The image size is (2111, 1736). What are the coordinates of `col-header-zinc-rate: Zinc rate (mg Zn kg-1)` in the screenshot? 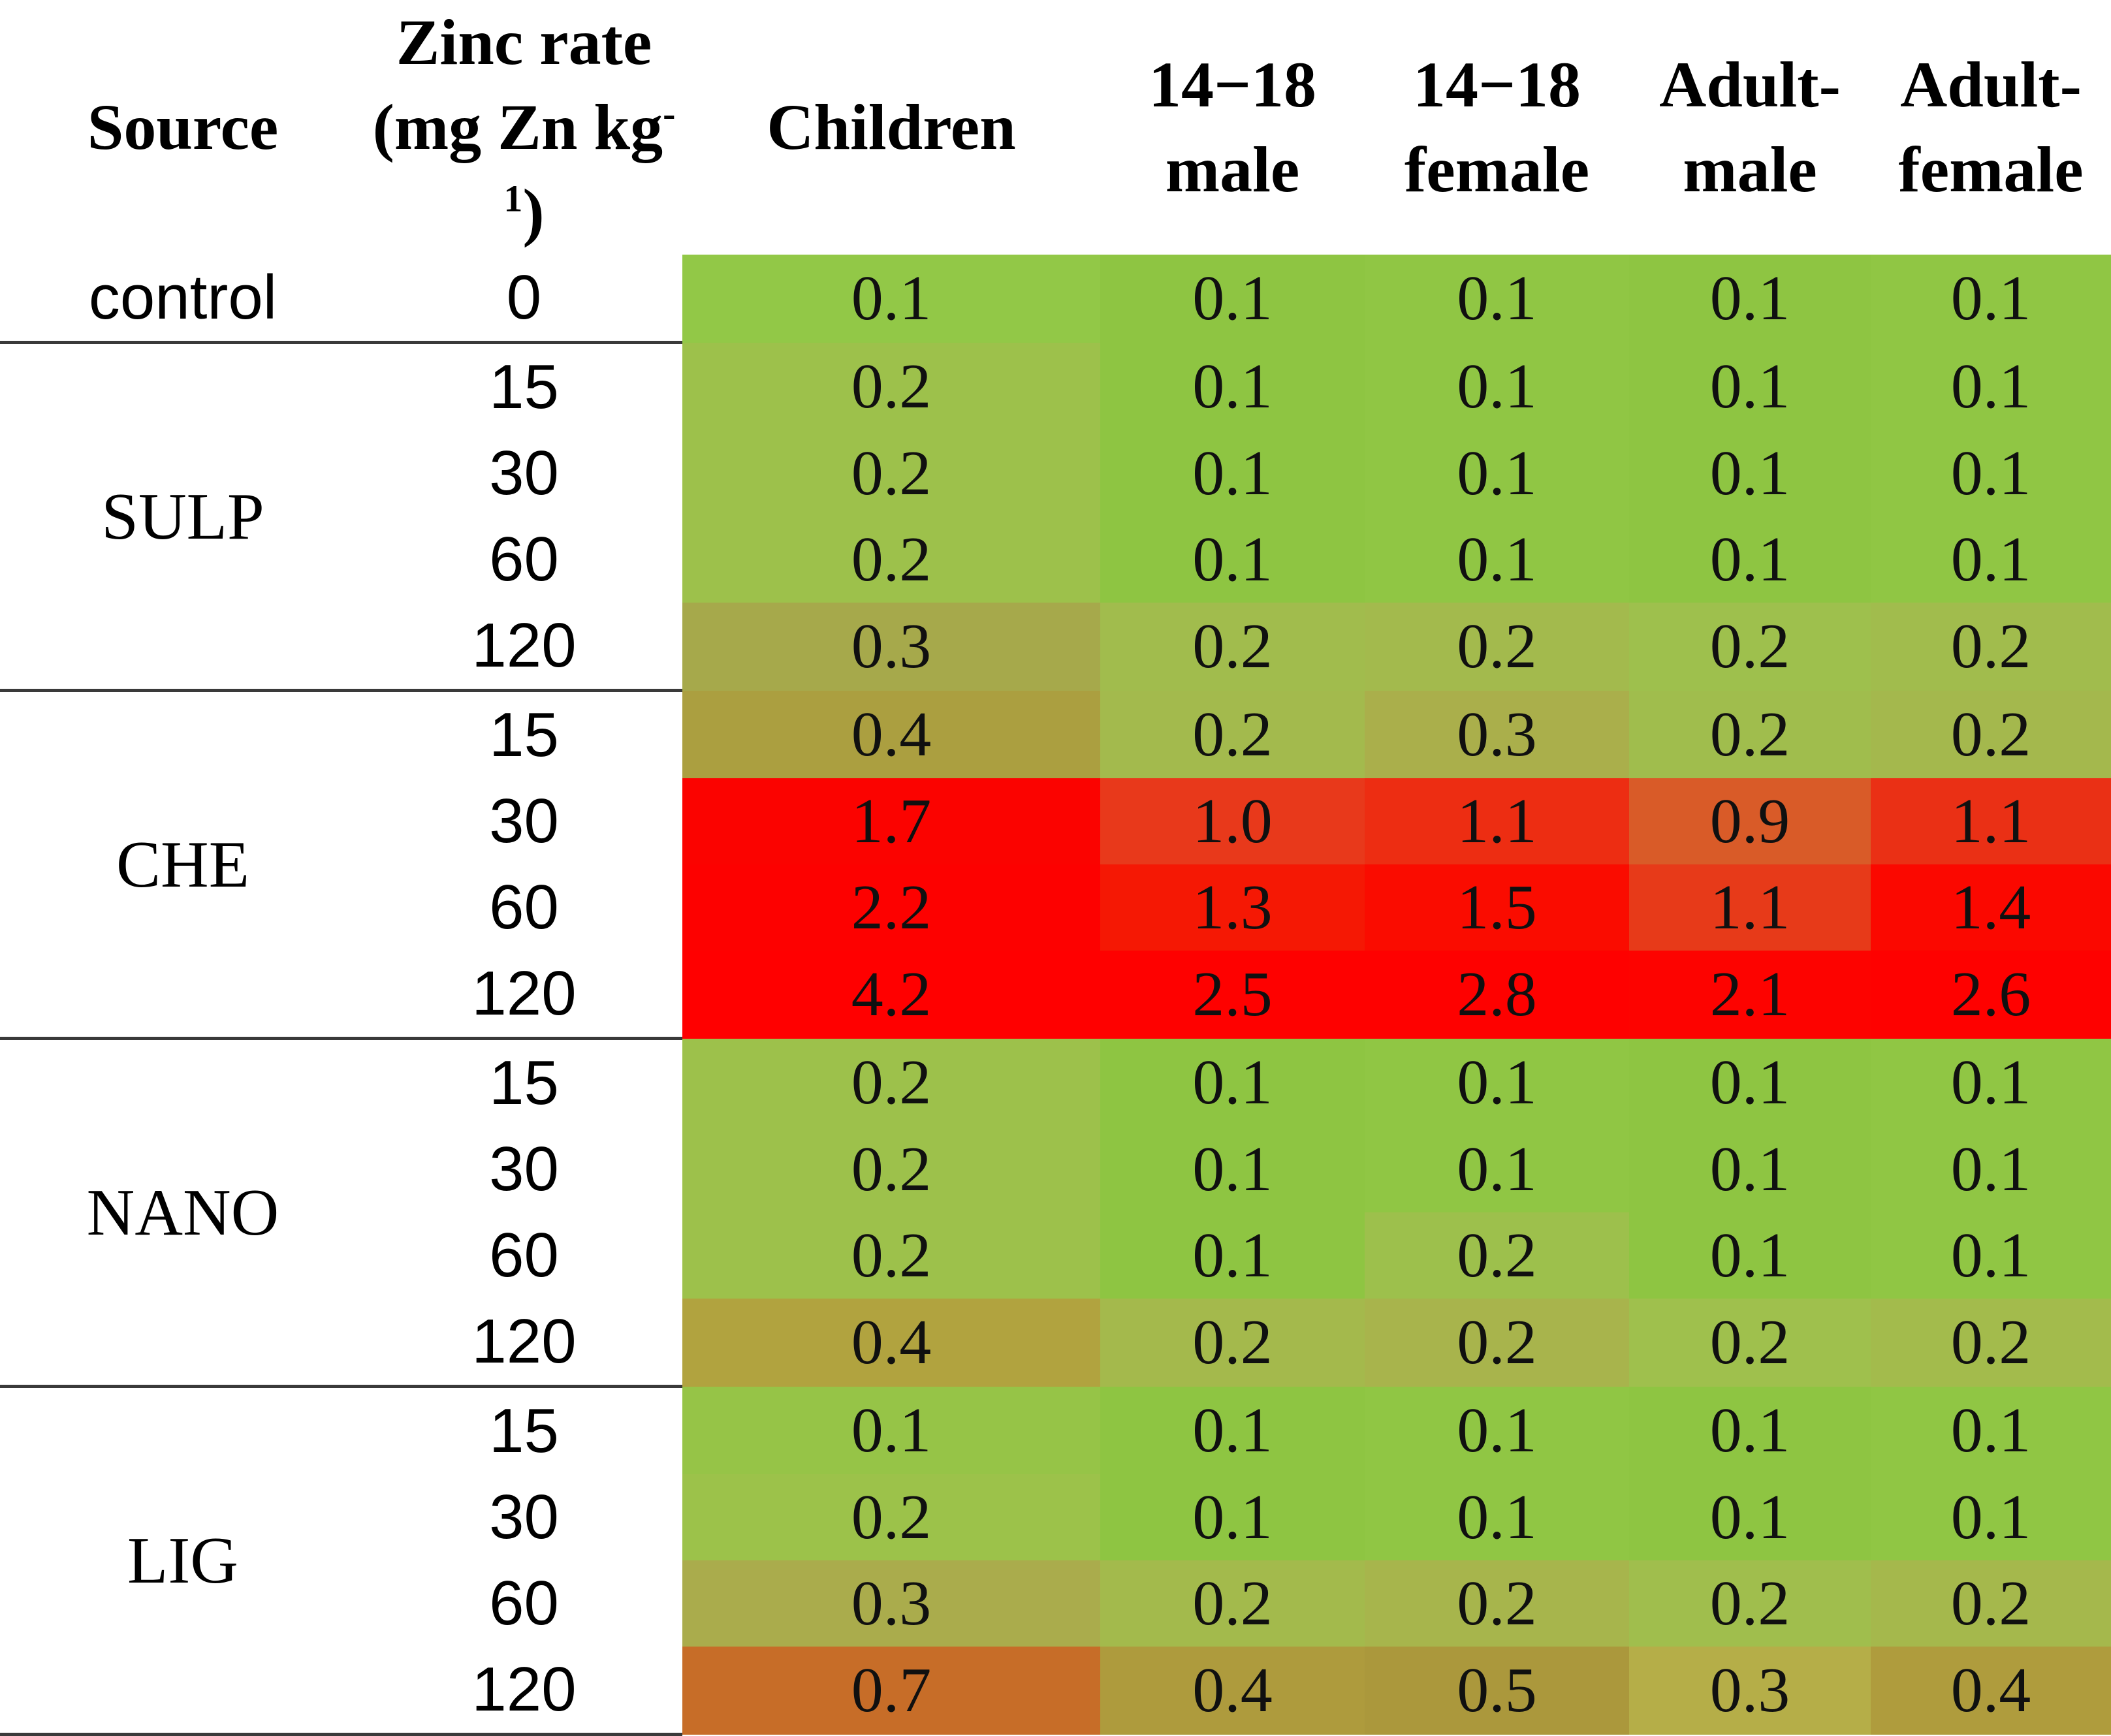 It's located at (524, 127).